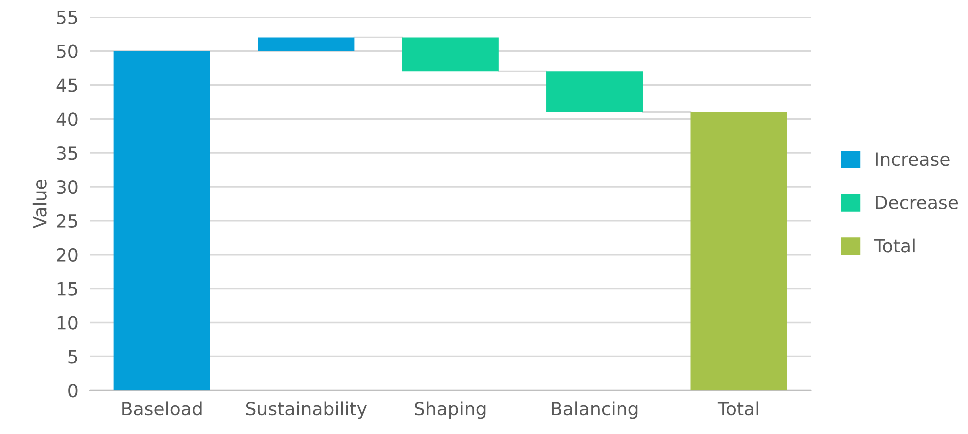 This screenshot has height=434, width=968. I want to click on y-tick-label: 20, so click(67, 255).